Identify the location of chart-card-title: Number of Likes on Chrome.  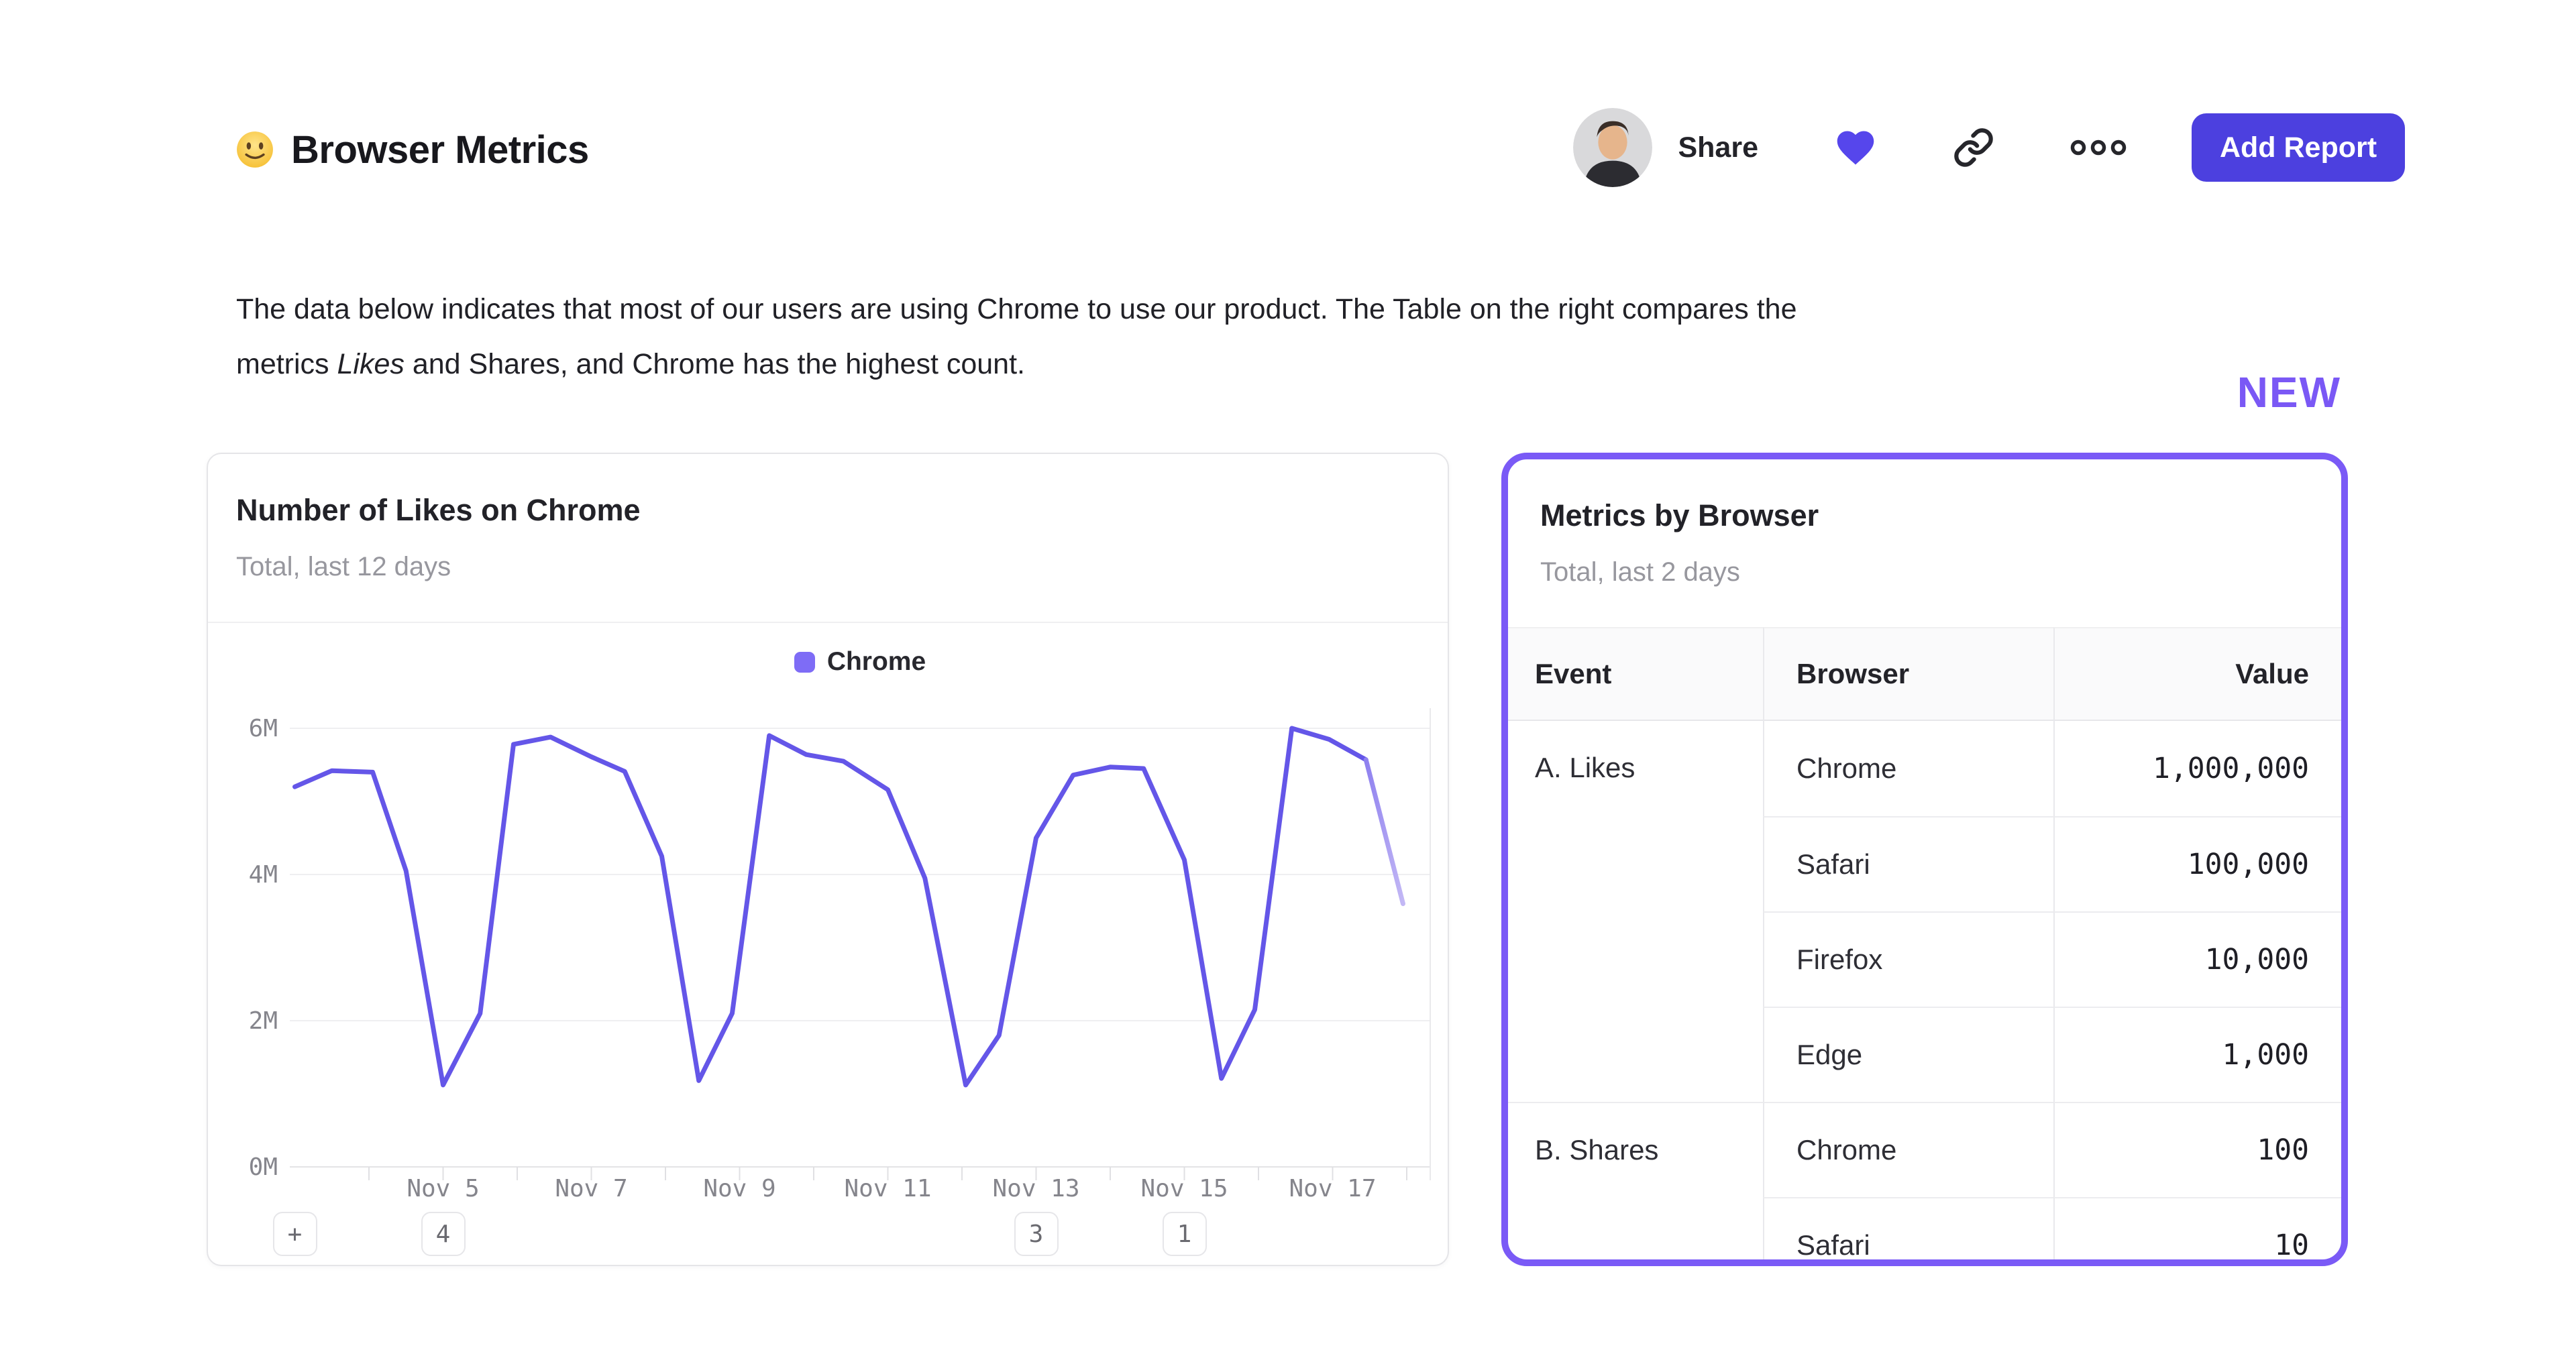
(438, 510).